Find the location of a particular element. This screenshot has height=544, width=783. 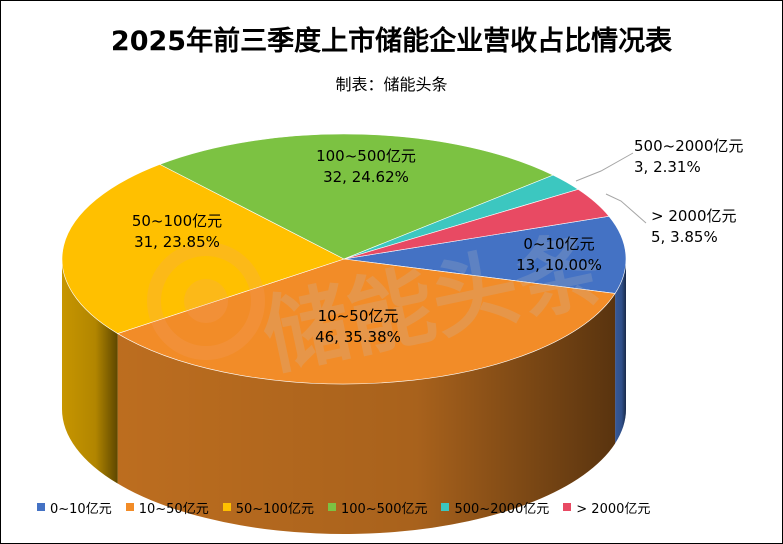

slice-value-label-4: 3, 2.31% is located at coordinates (667, 167).